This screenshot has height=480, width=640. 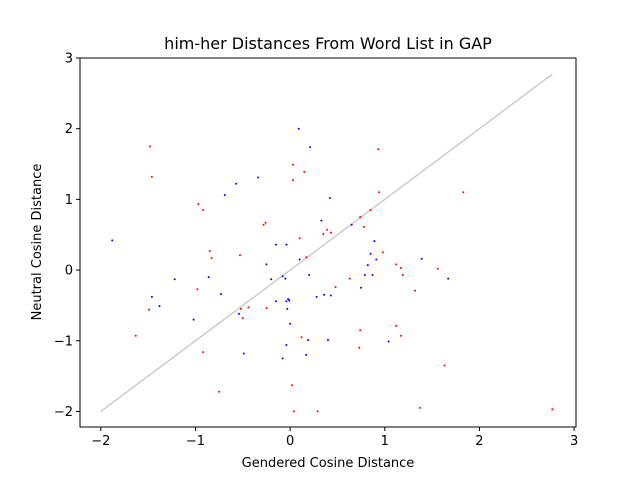 I want to click on x-axis: −2 −1 0 1 2 3, so click(x=334, y=438).